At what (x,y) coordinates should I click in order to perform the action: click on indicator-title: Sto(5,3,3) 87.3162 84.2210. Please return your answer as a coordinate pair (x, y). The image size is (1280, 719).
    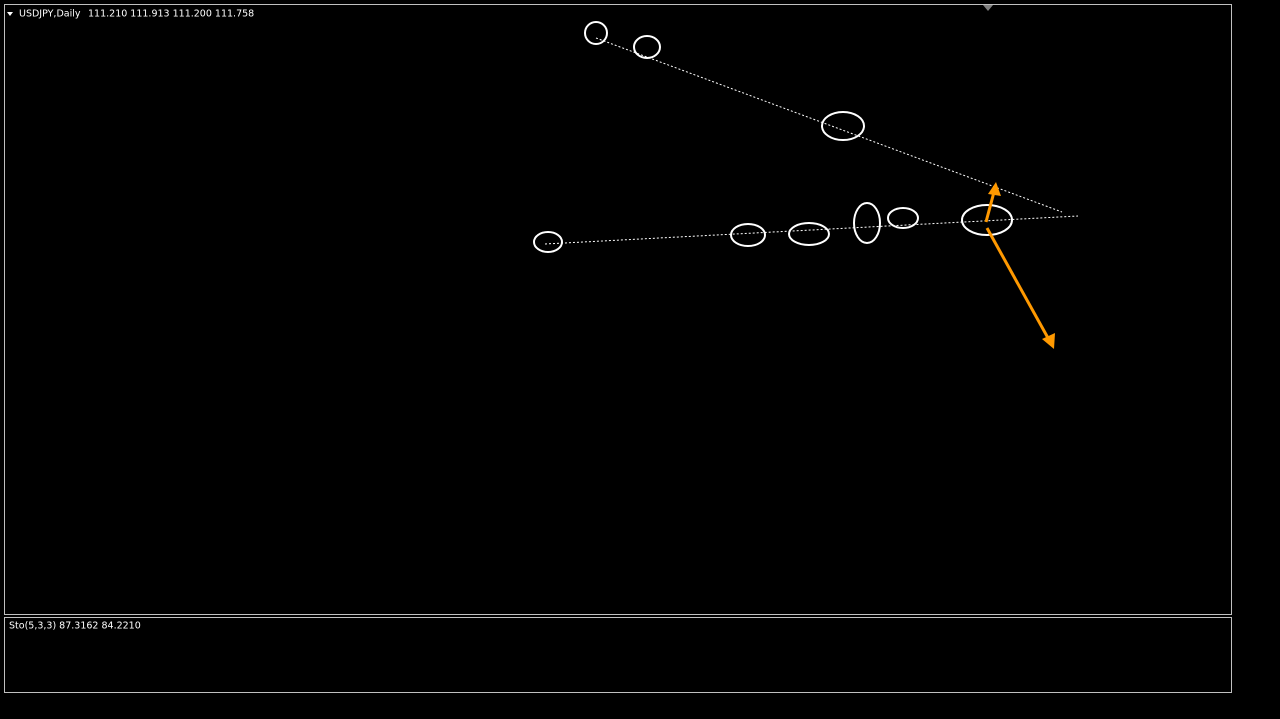
    Looking at the image, I should click on (75, 626).